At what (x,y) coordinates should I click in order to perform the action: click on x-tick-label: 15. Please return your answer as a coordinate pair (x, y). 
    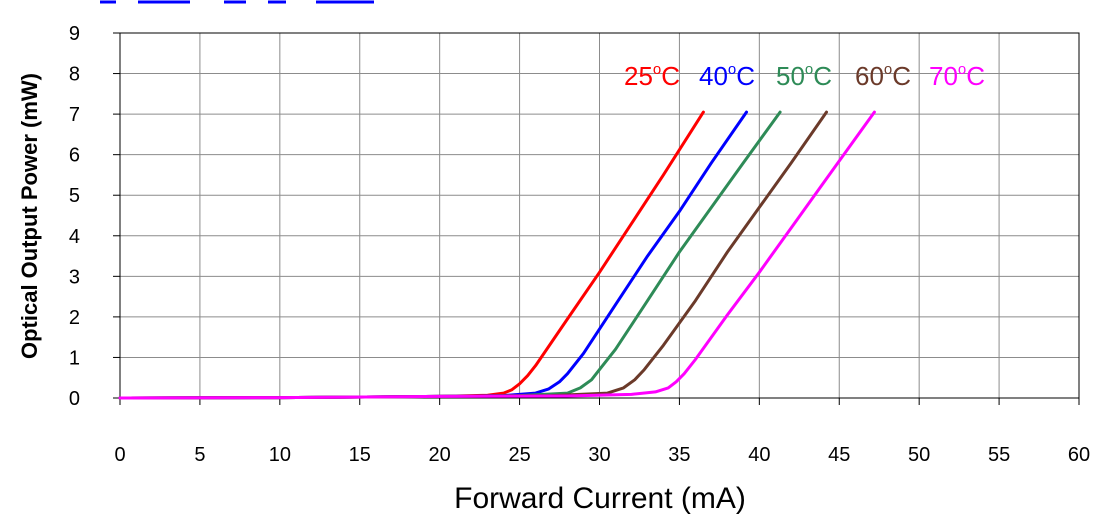
    Looking at the image, I should click on (360, 455).